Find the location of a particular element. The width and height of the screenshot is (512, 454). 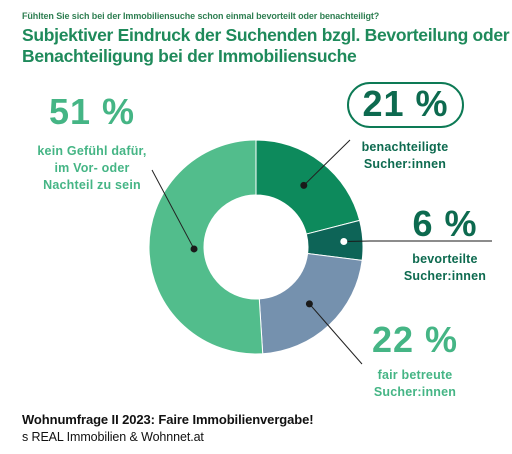

slice-label-line: kein Gefühl dafür, is located at coordinates (92, 151).